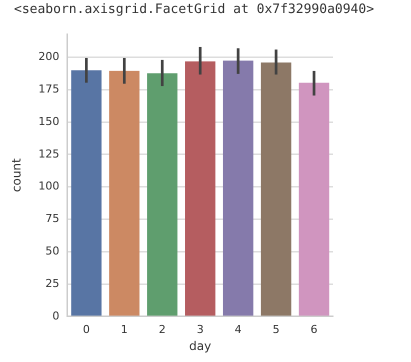  Describe the element at coordinates (162, 329) in the screenshot. I see `x-tick-label: 2` at that location.